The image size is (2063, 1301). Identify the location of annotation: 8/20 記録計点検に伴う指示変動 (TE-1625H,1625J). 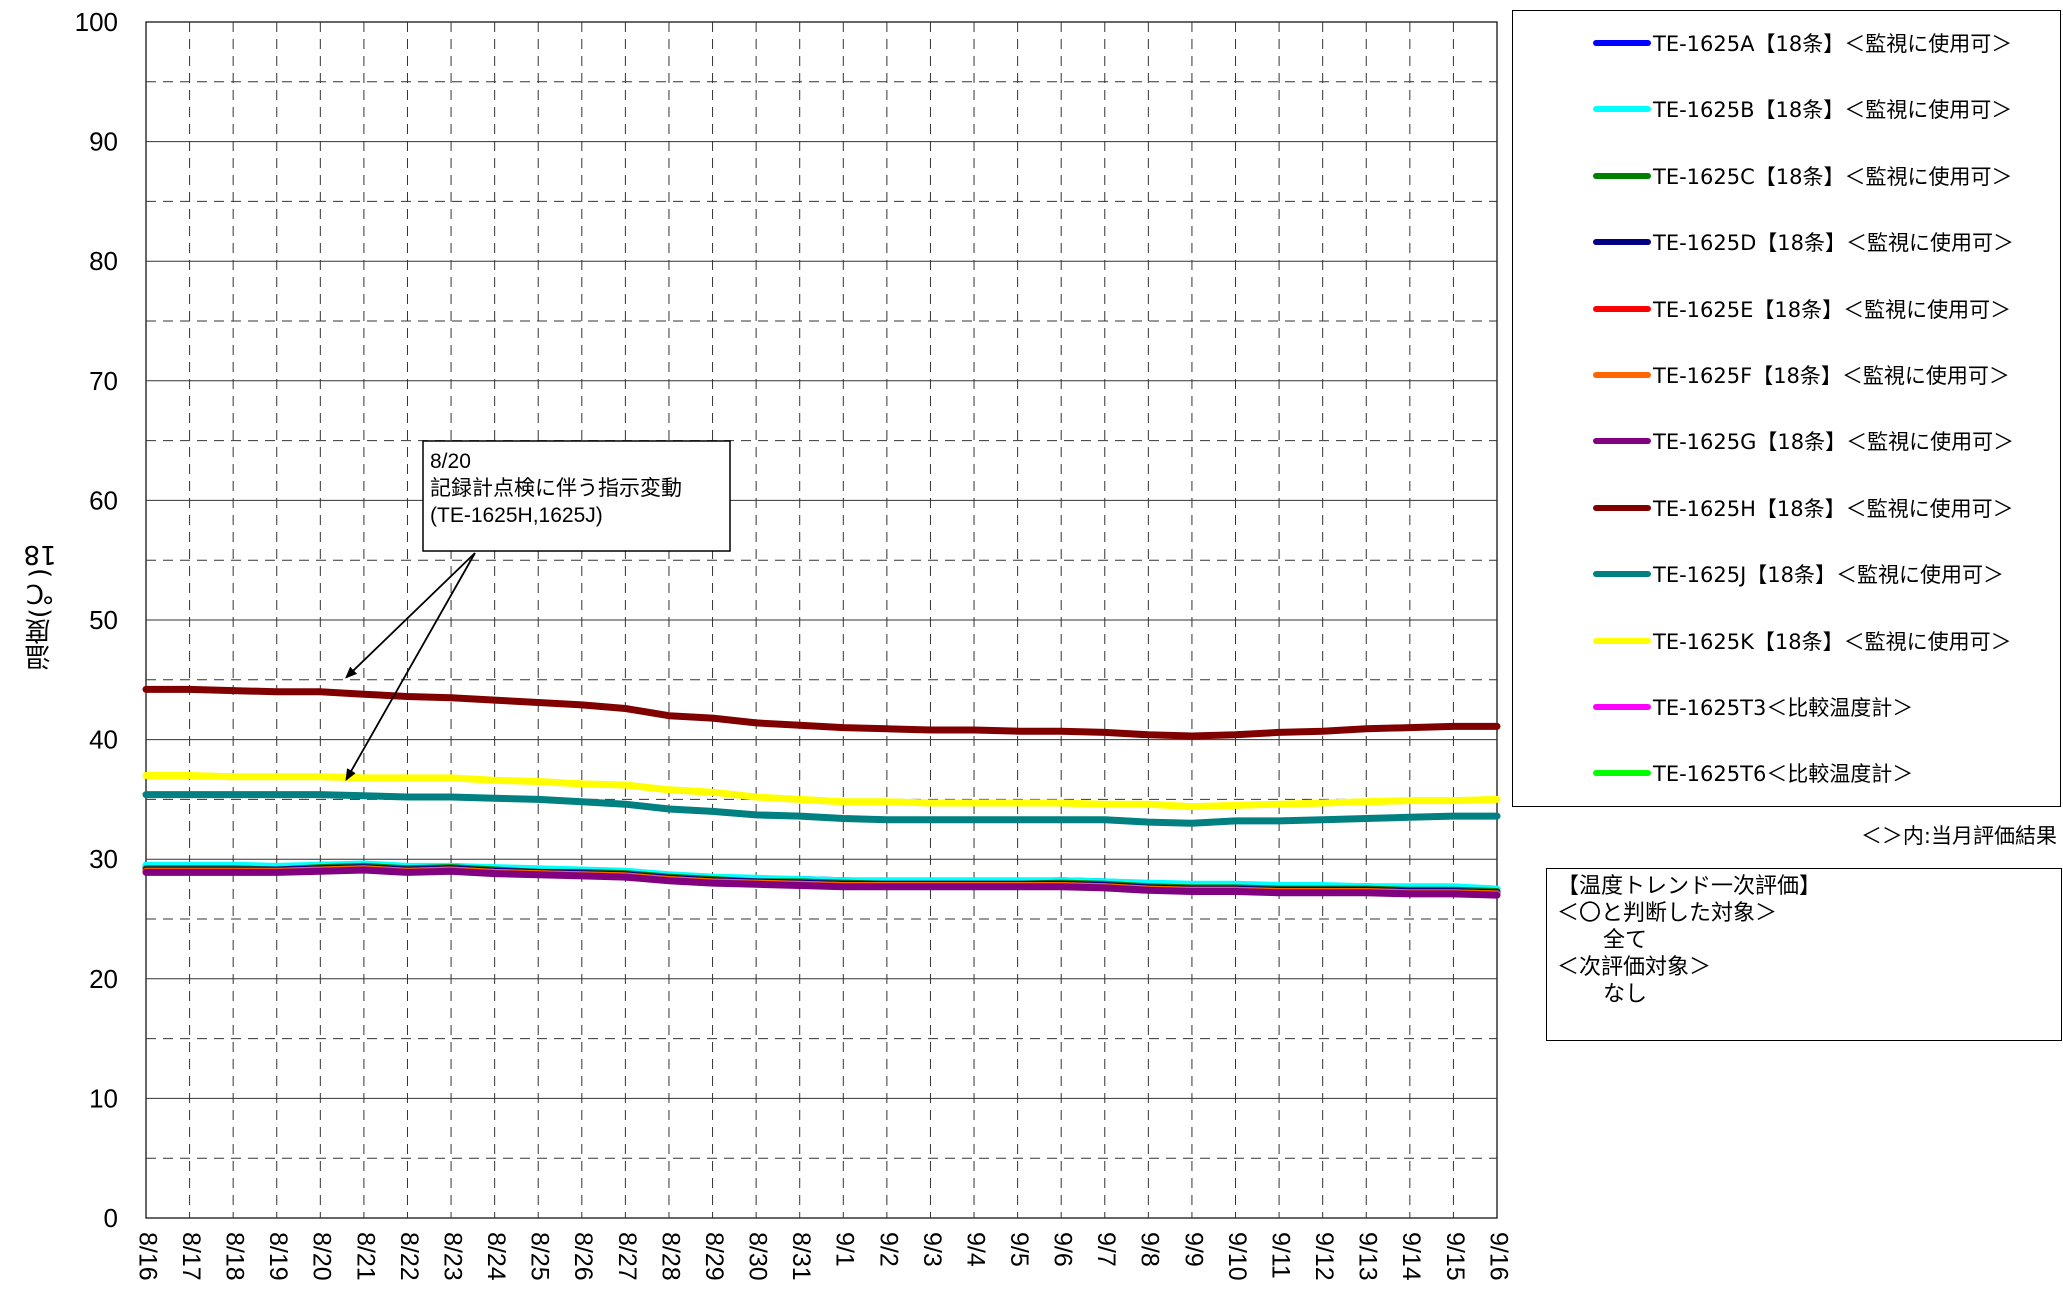
(538, 611).